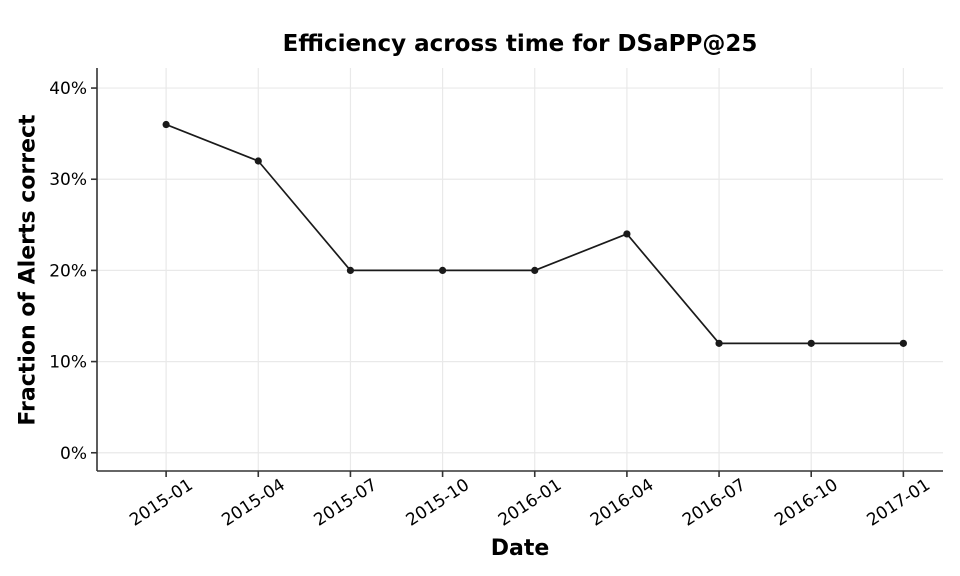 This screenshot has width=960, height=576. What do you see at coordinates (530, 502) in the screenshot?
I see `x-tick-label: 2016-01` at bounding box center [530, 502].